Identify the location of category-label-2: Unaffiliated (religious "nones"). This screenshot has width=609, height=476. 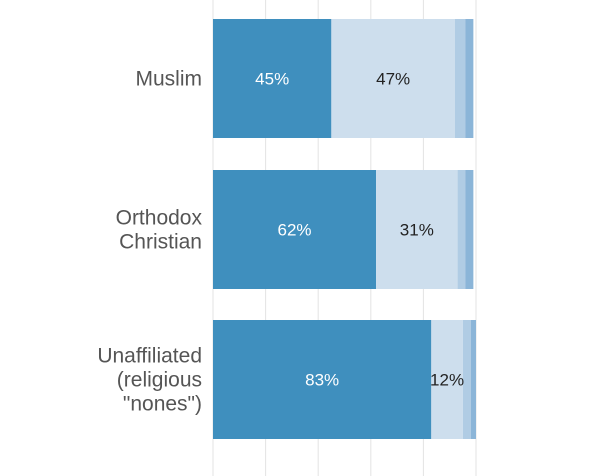
(149, 380).